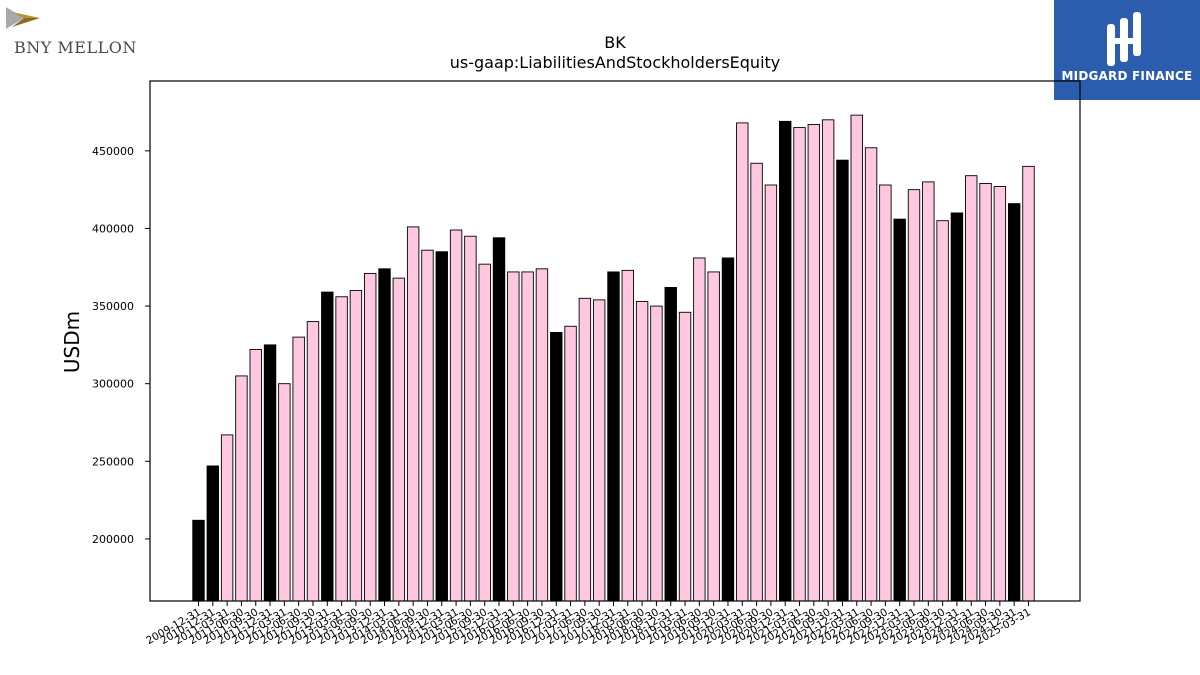 Image resolution: width=1200 pixels, height=675 pixels. I want to click on y-axis-label: USDm, so click(72, 342).